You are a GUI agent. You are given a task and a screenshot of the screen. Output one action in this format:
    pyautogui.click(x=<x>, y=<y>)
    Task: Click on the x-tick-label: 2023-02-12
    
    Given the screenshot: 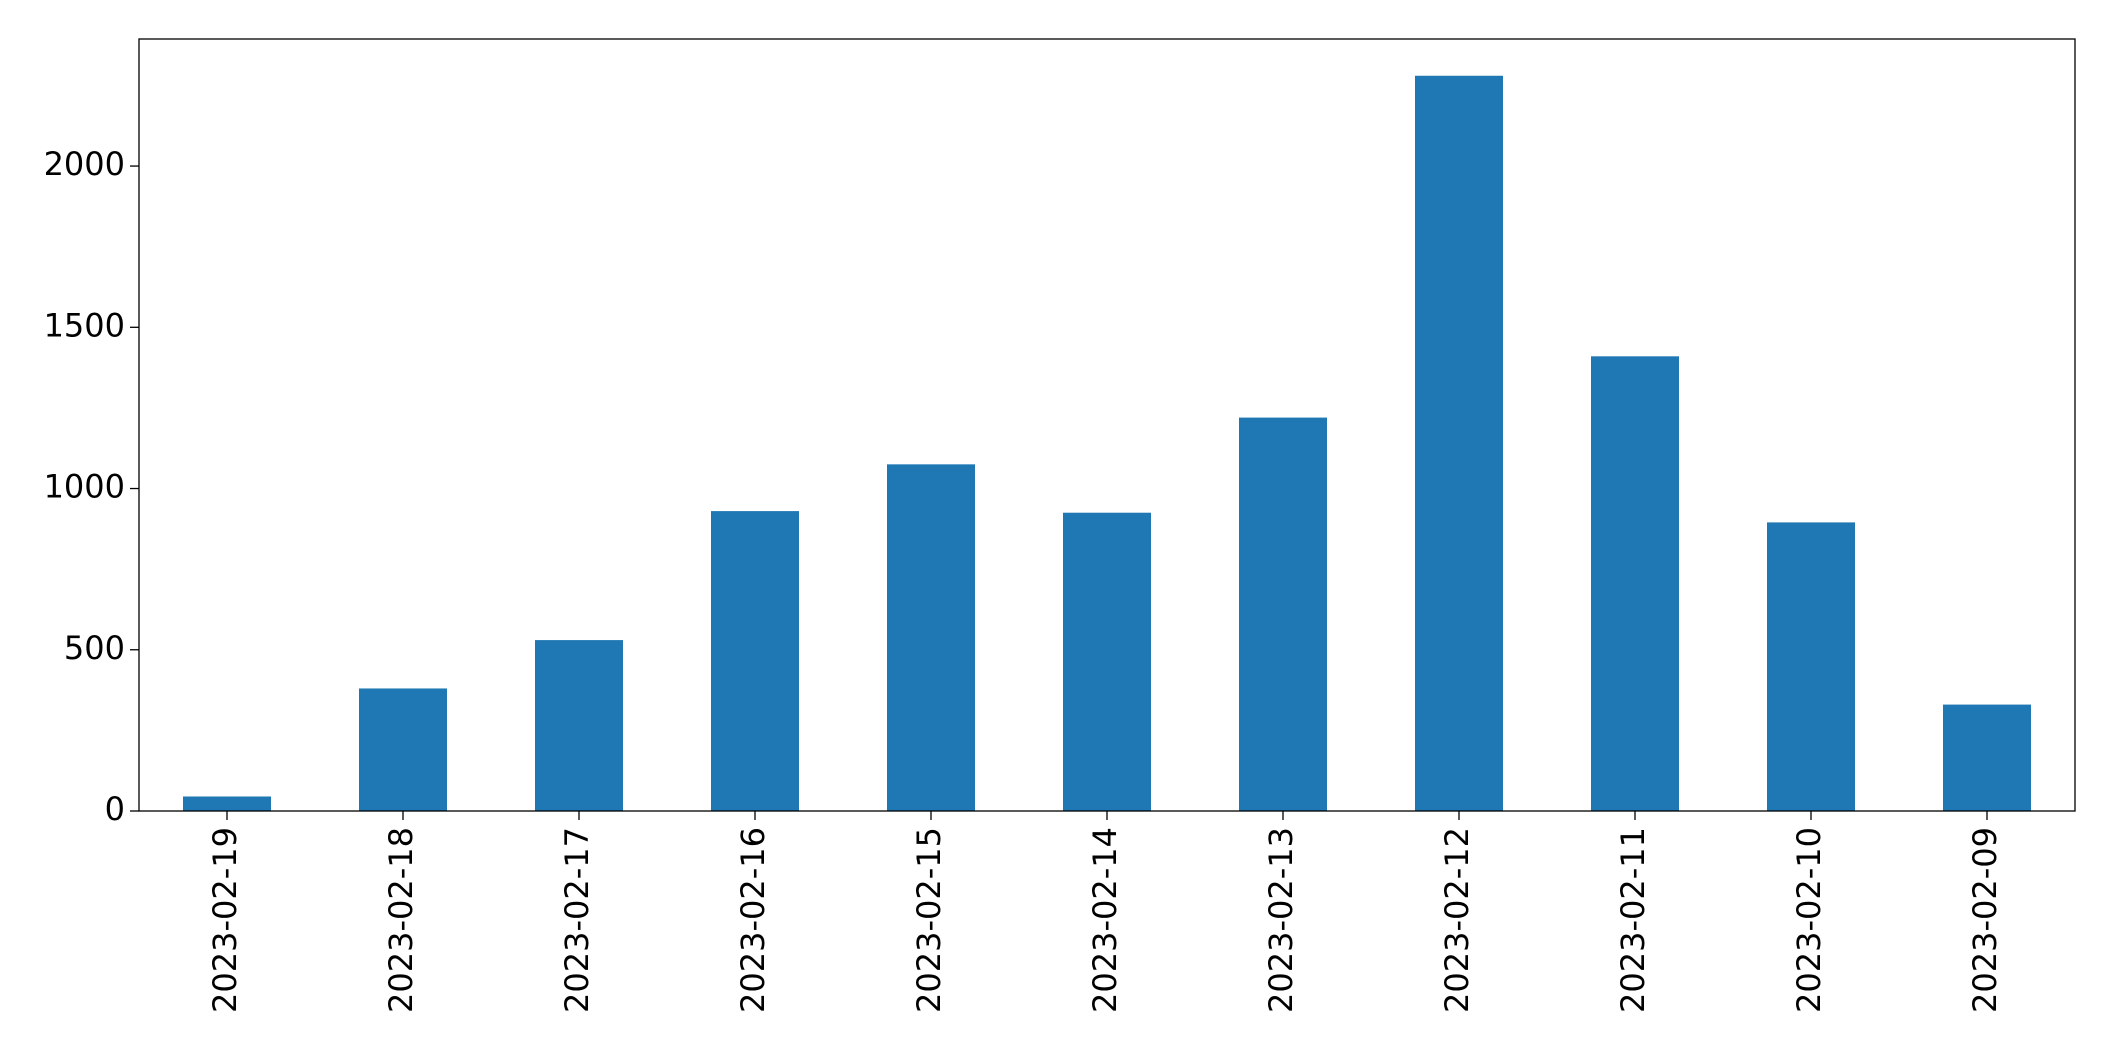 What is the action you would take?
    pyautogui.click(x=1457, y=920)
    